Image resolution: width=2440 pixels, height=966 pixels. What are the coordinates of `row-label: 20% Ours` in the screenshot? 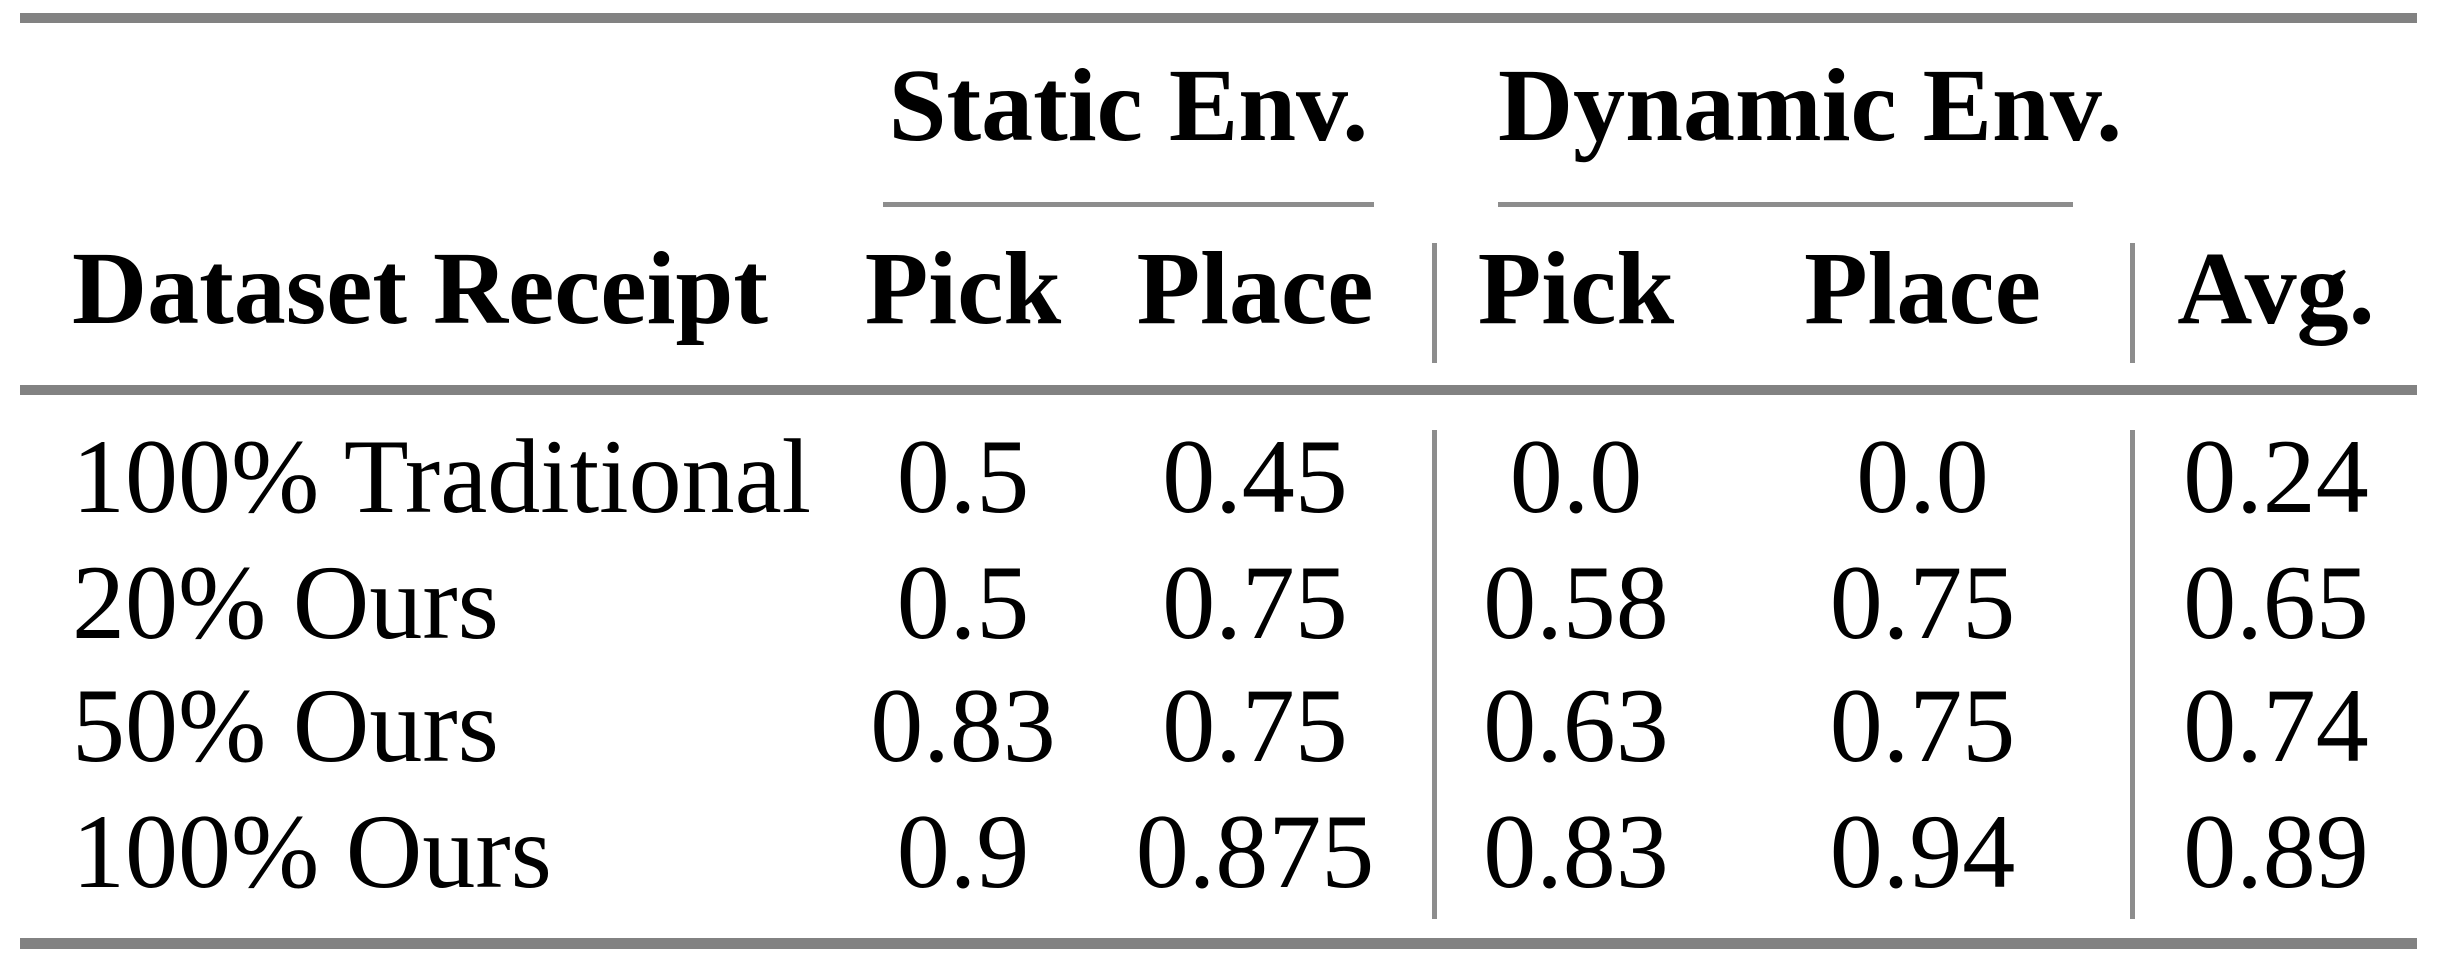 It's located at (285, 602).